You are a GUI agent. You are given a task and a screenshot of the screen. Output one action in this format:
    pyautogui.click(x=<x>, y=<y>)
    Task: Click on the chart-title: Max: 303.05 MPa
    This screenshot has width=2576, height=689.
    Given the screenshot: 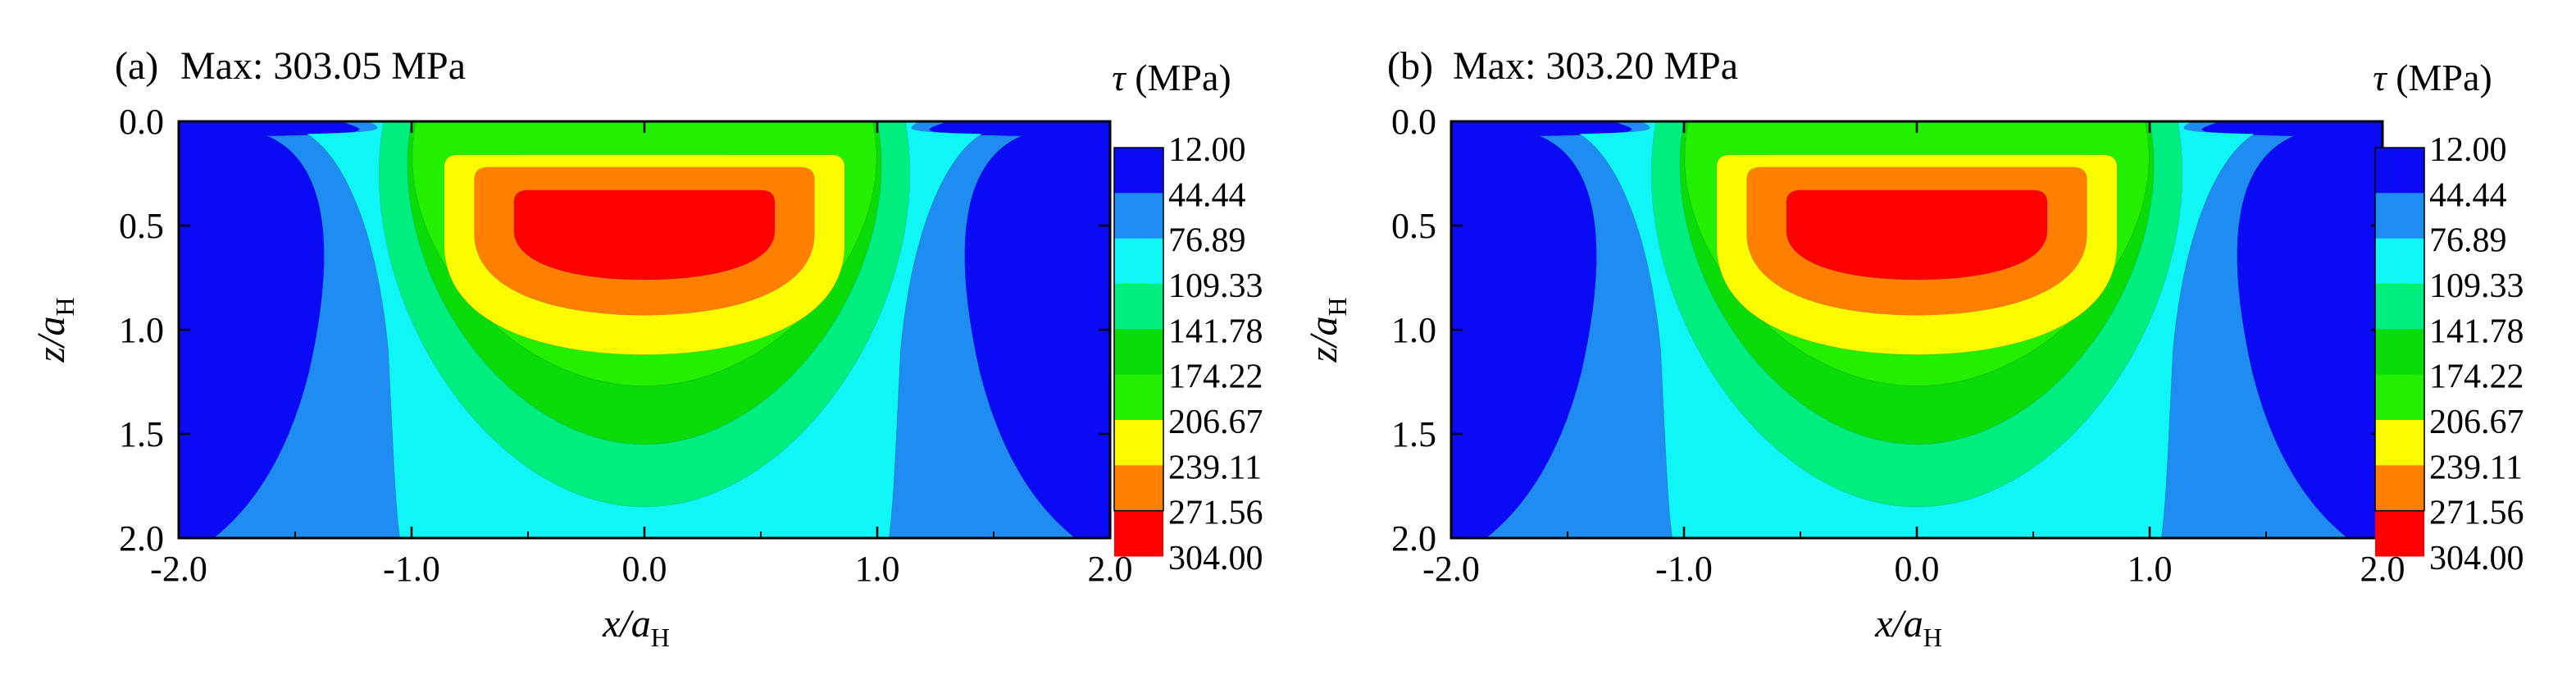 What is the action you would take?
    pyautogui.click(x=323, y=66)
    